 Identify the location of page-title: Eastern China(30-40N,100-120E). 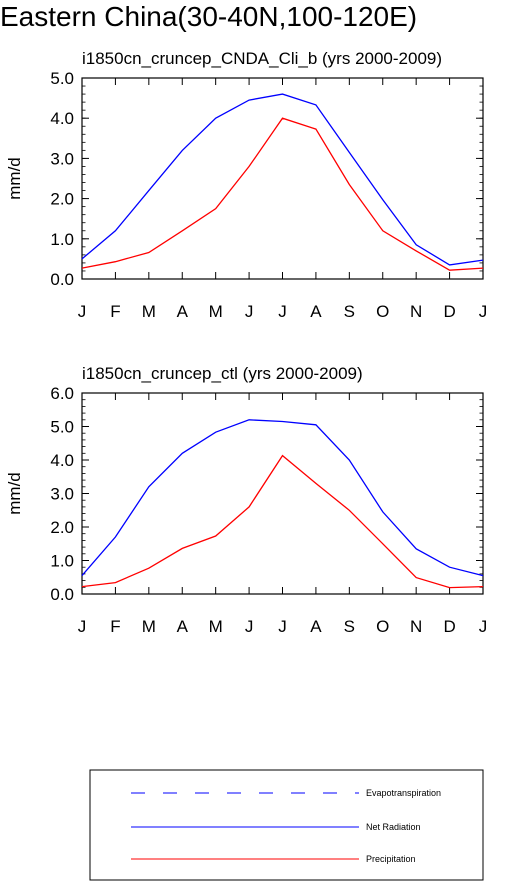
(209, 16).